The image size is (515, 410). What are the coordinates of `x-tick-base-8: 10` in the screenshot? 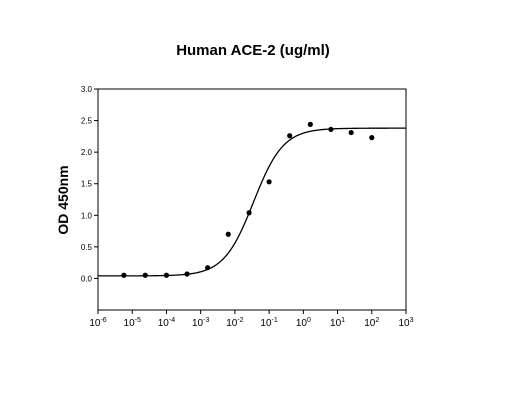 It's located at (370, 323).